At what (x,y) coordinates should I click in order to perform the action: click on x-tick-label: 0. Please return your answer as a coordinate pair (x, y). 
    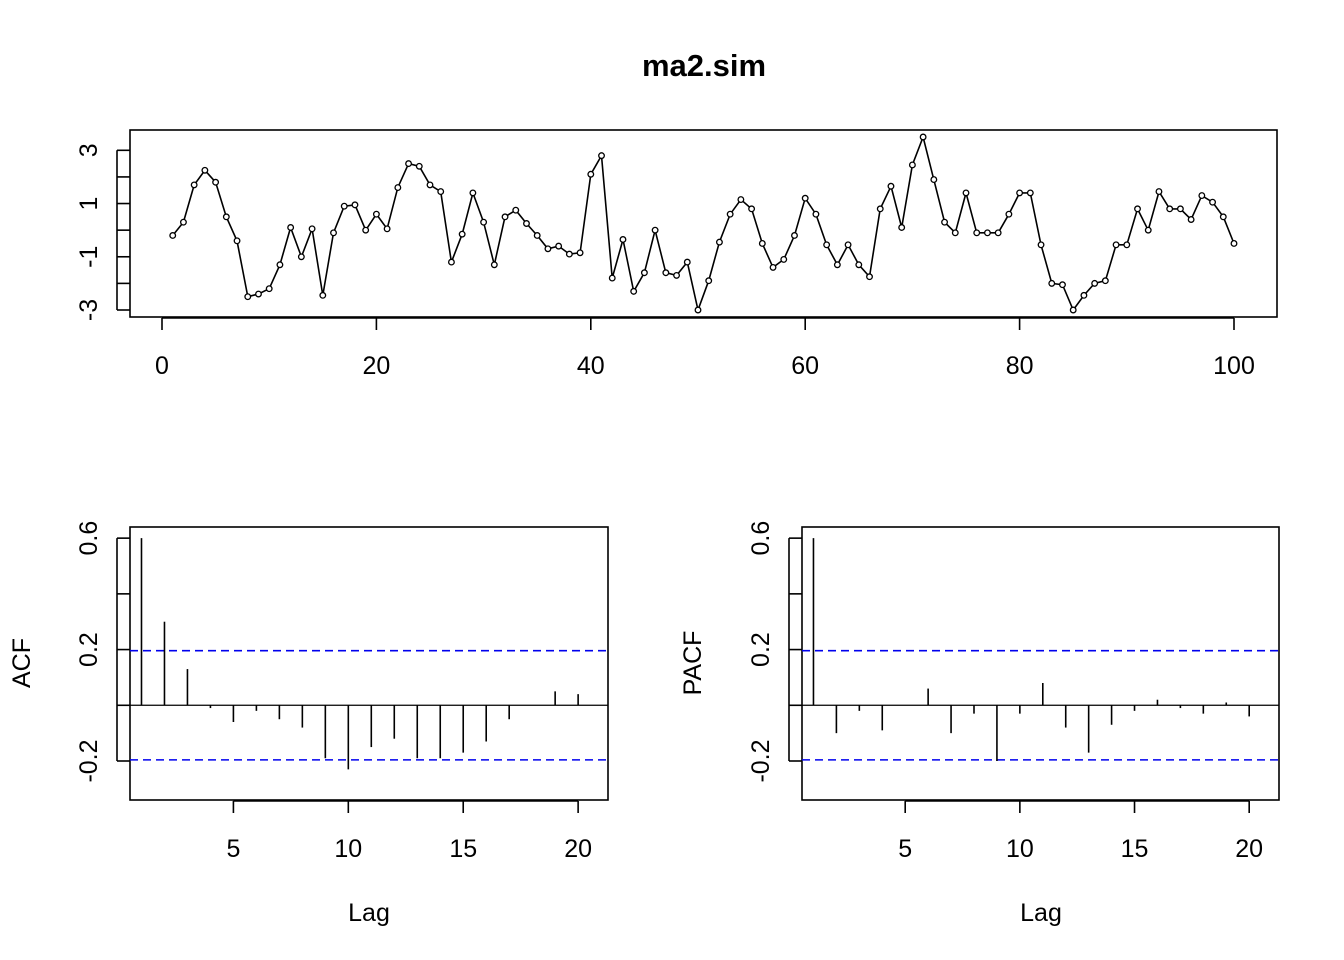
    Looking at the image, I should click on (162, 366).